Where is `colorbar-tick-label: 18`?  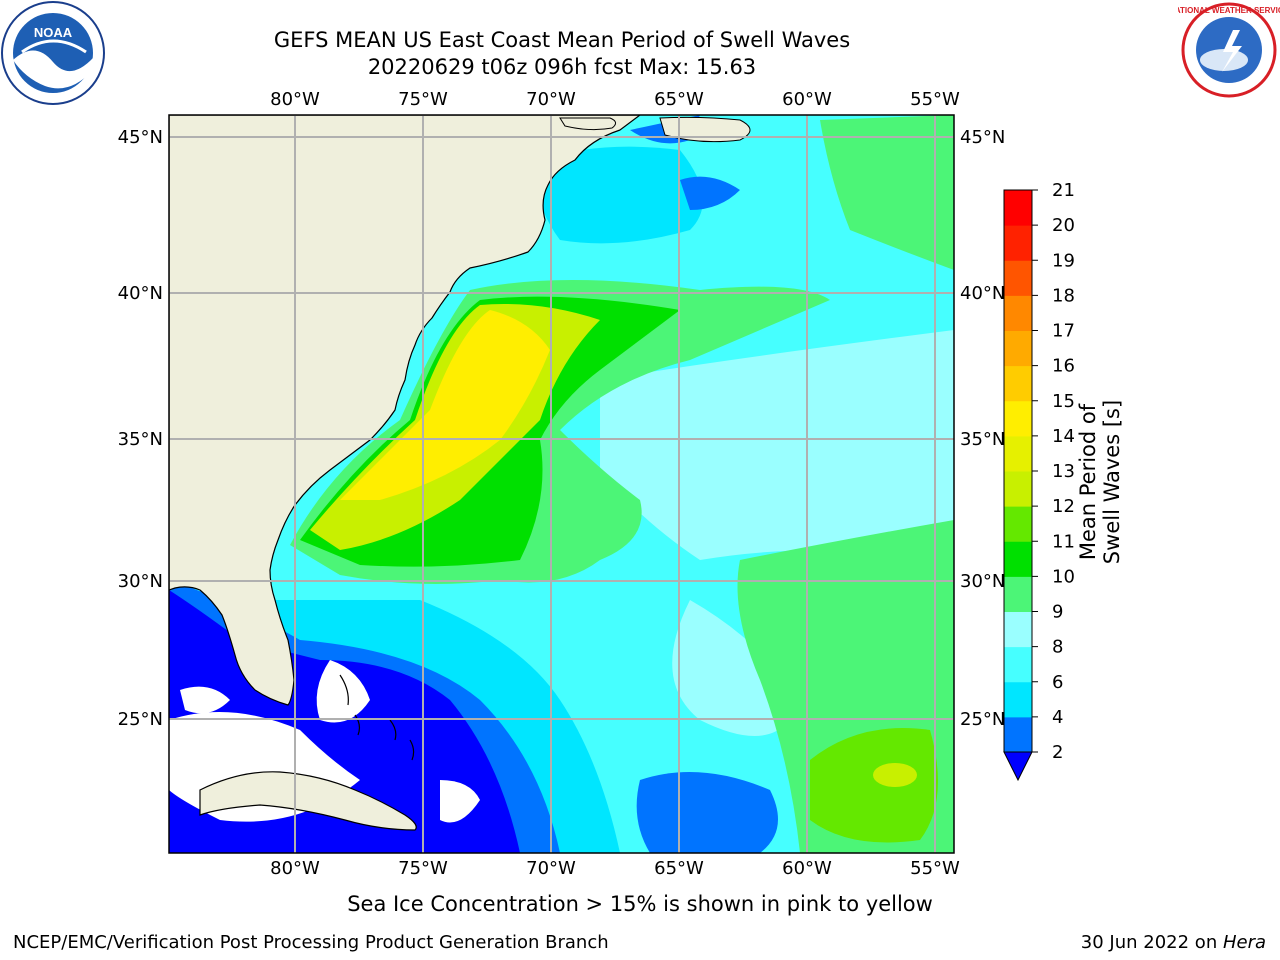
colorbar-tick-label: 18 is located at coordinates (1063, 295).